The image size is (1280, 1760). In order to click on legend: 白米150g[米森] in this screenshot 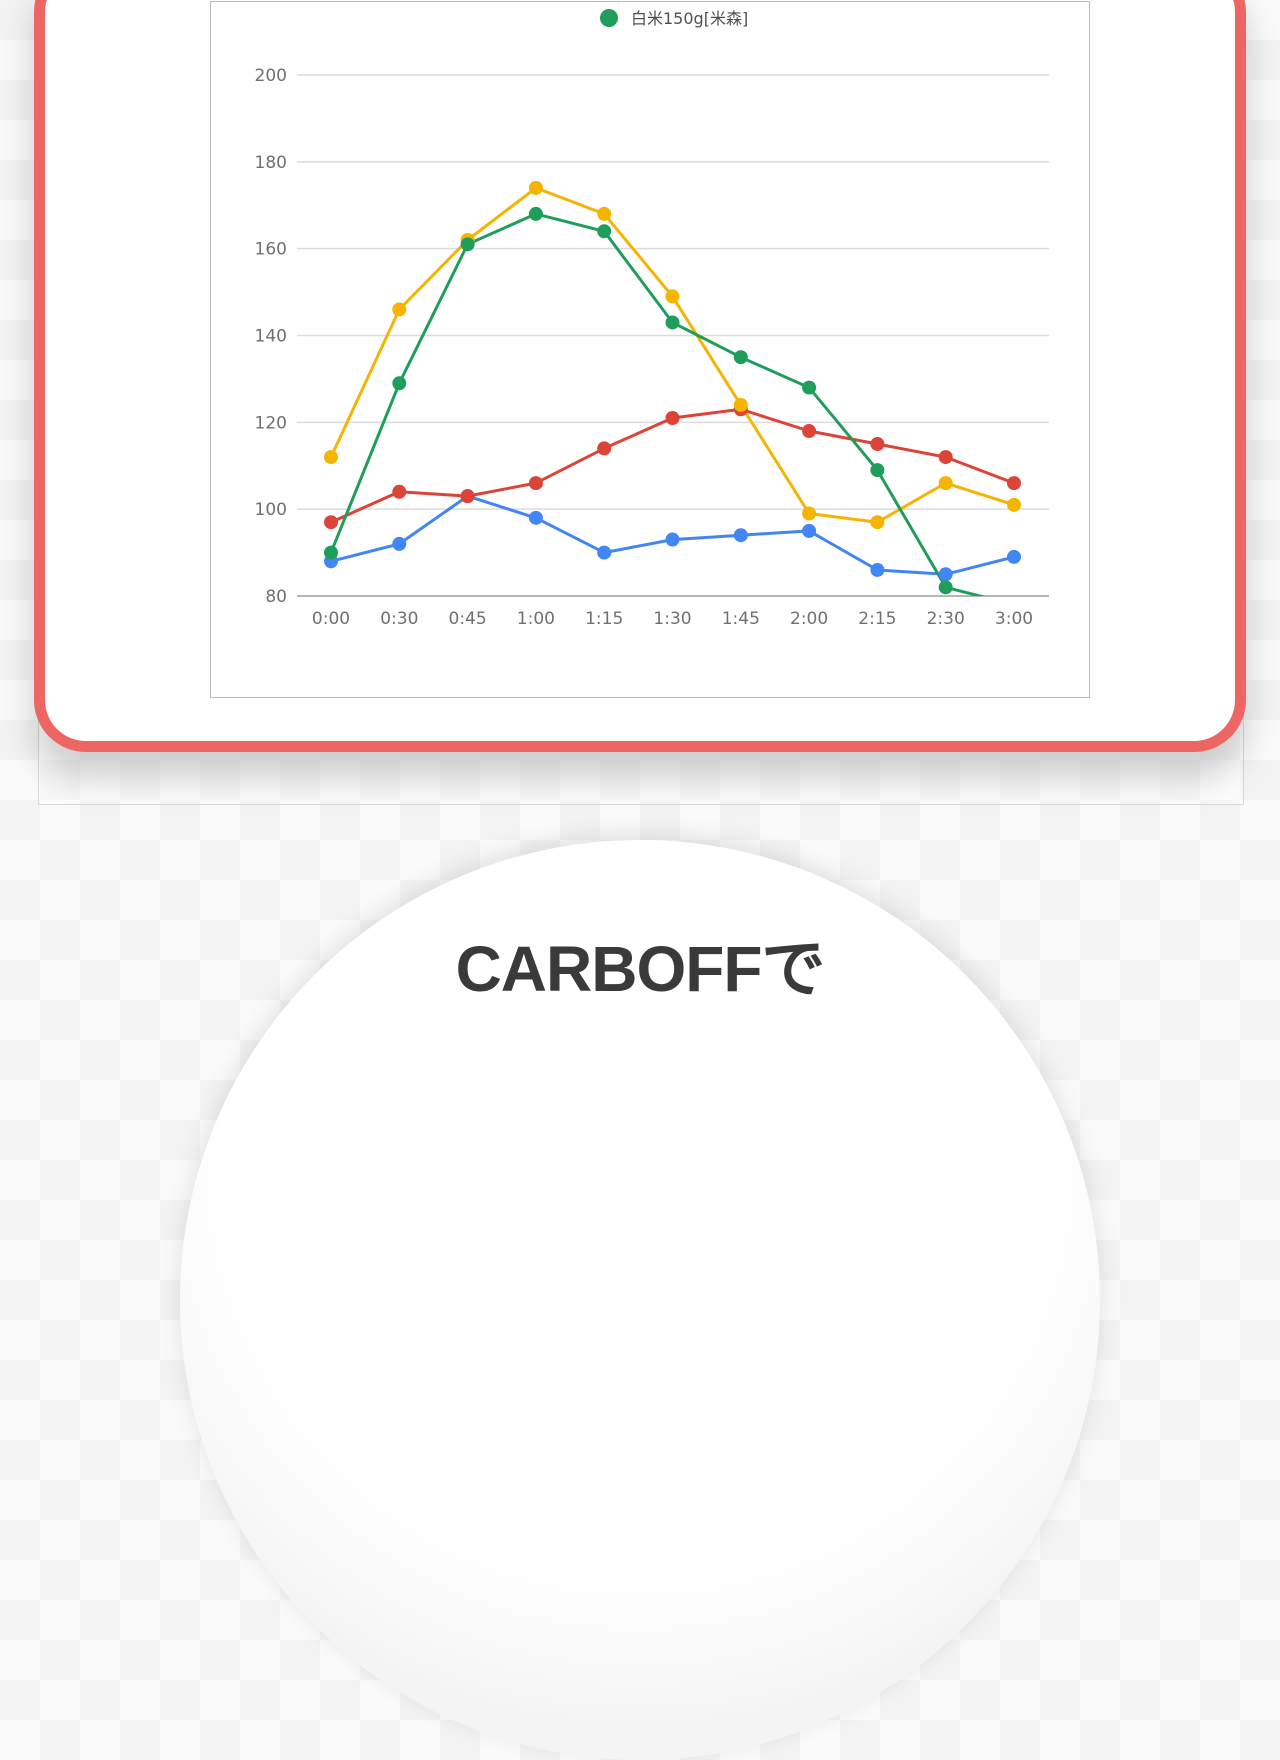, I will do `click(674, 18)`.